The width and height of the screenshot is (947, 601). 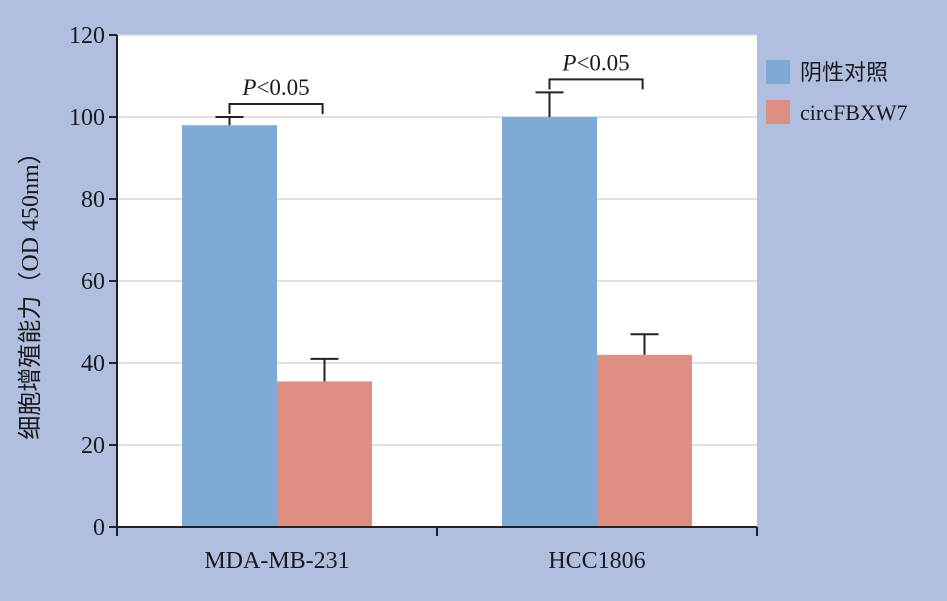 What do you see at coordinates (93, 364) in the screenshot?
I see `y-tick-label-40: 40` at bounding box center [93, 364].